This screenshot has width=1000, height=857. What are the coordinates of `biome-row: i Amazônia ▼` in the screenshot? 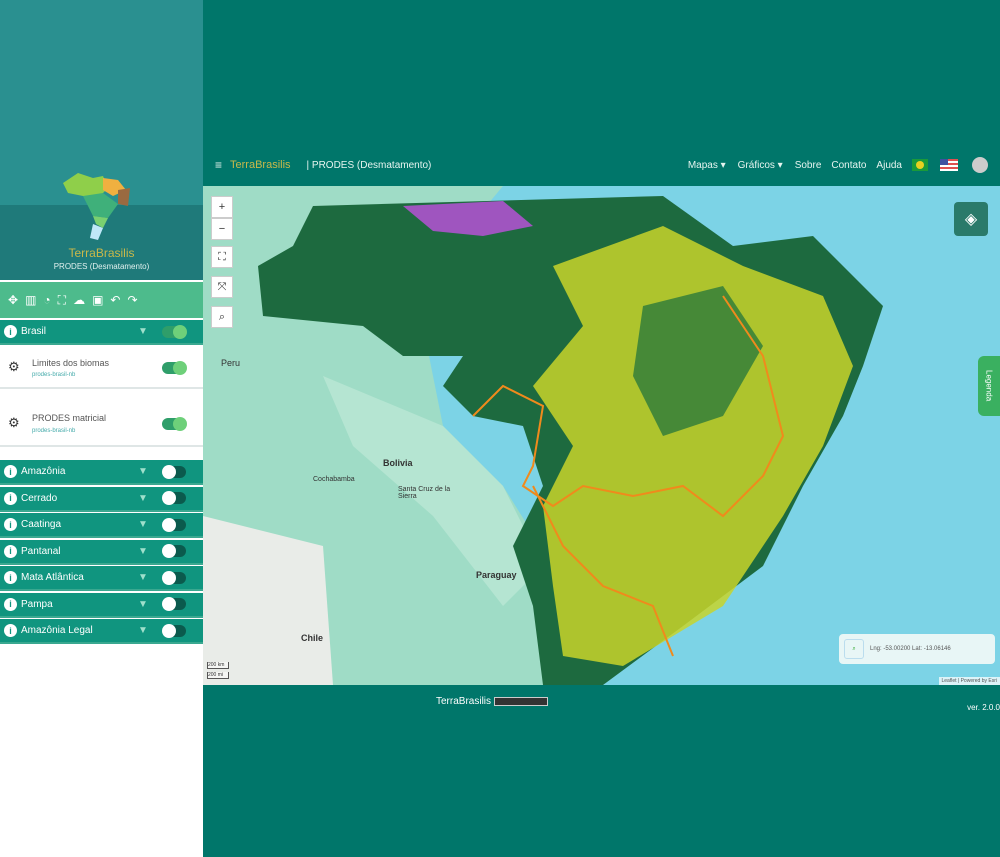 It's located at (101, 472).